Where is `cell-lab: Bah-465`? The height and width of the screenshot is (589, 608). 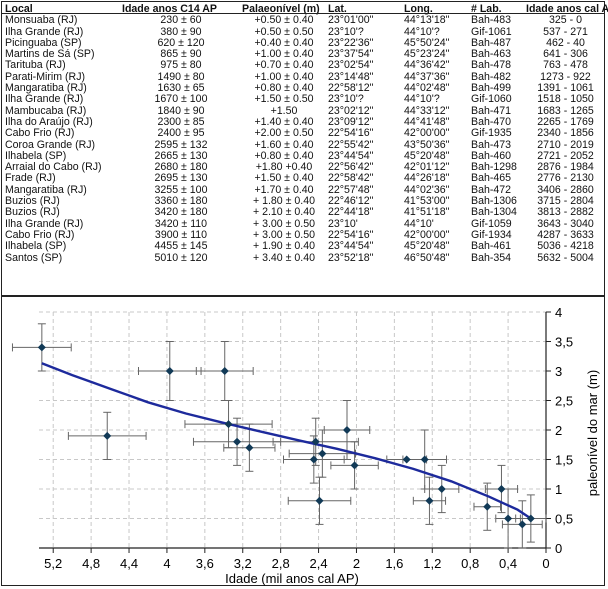 cell-lab: Bah-465 is located at coordinates (491, 178).